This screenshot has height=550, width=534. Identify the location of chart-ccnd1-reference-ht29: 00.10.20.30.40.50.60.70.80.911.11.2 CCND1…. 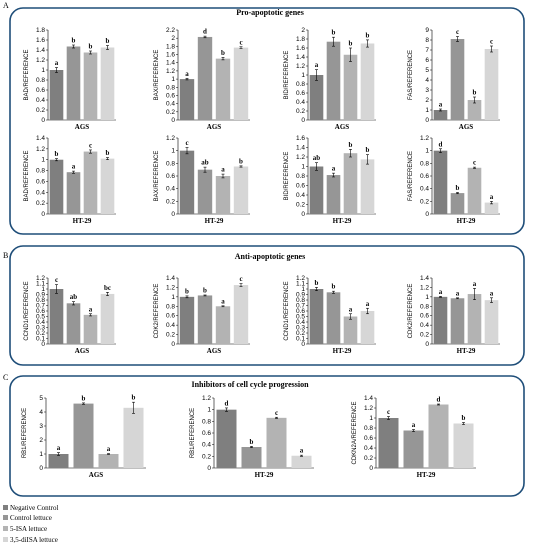
(330, 315).